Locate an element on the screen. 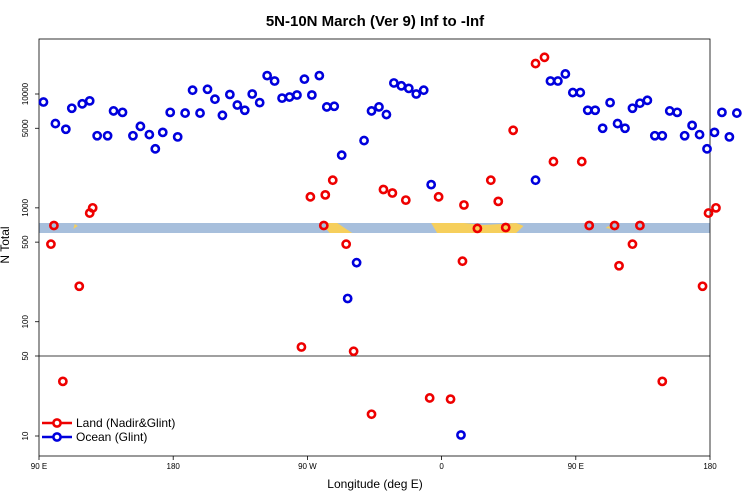 Image resolution: width=750 pixels, height=500 pixels. x-tick-label: 180 is located at coordinates (710, 466).